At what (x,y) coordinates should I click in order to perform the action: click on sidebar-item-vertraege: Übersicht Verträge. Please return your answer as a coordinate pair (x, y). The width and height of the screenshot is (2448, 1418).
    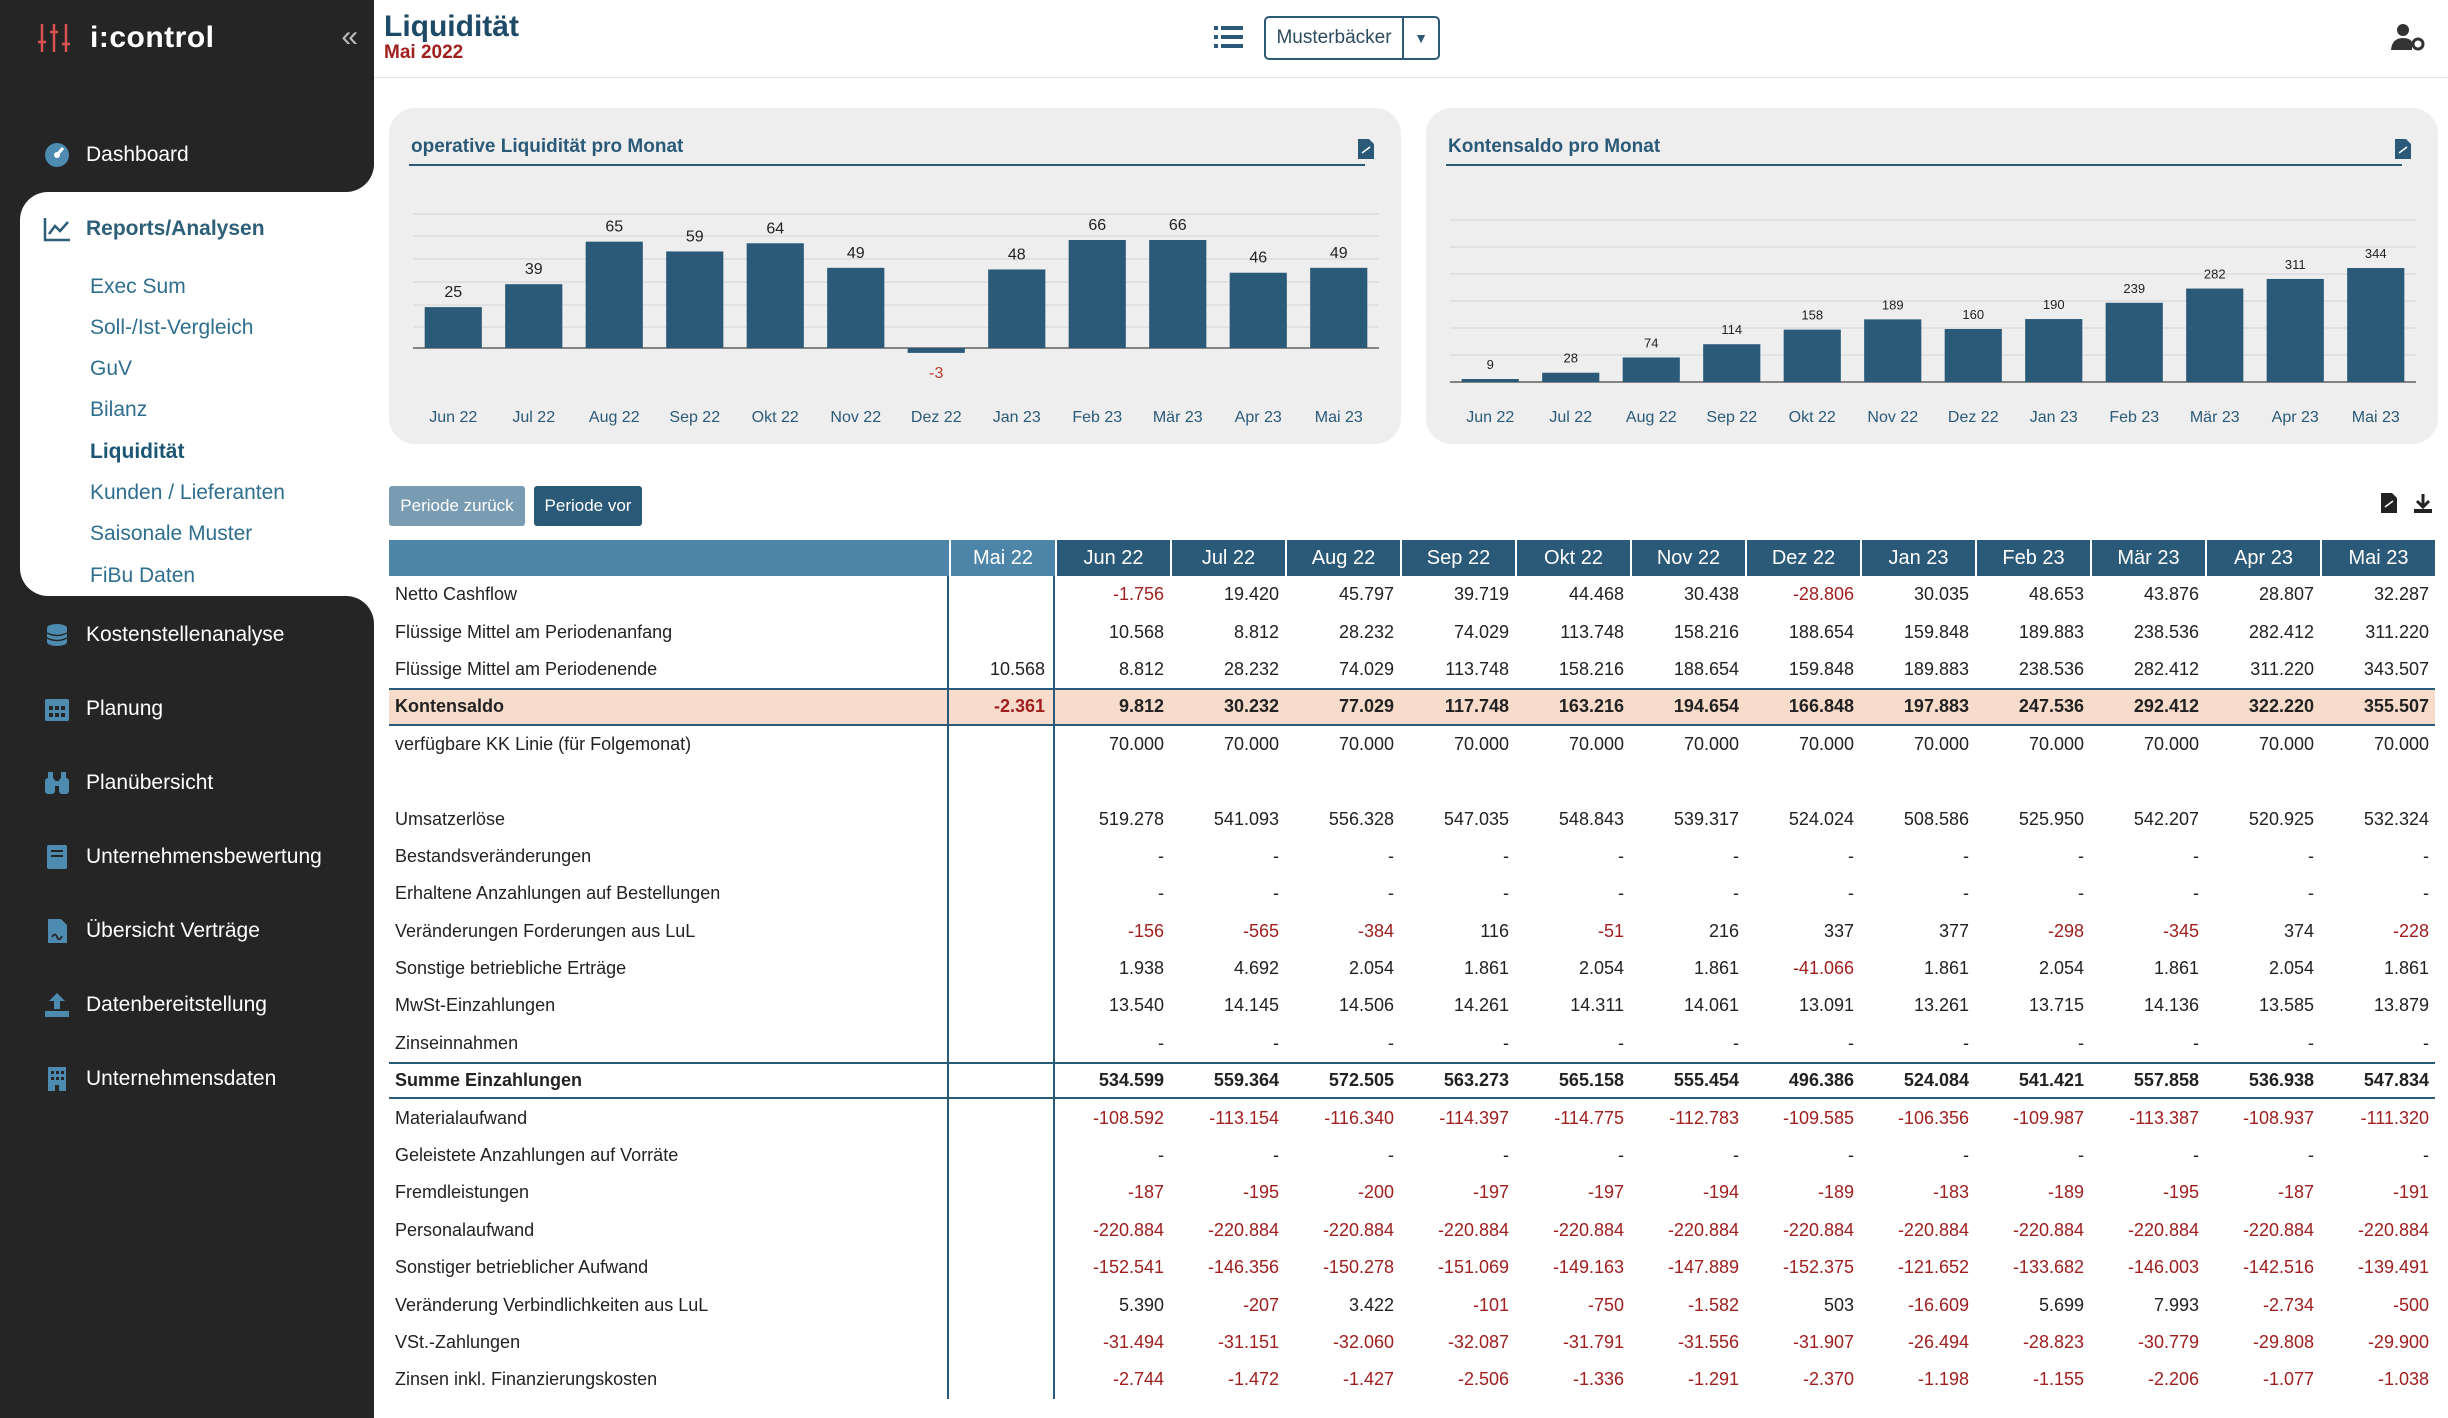
    Looking at the image, I should click on (151, 931).